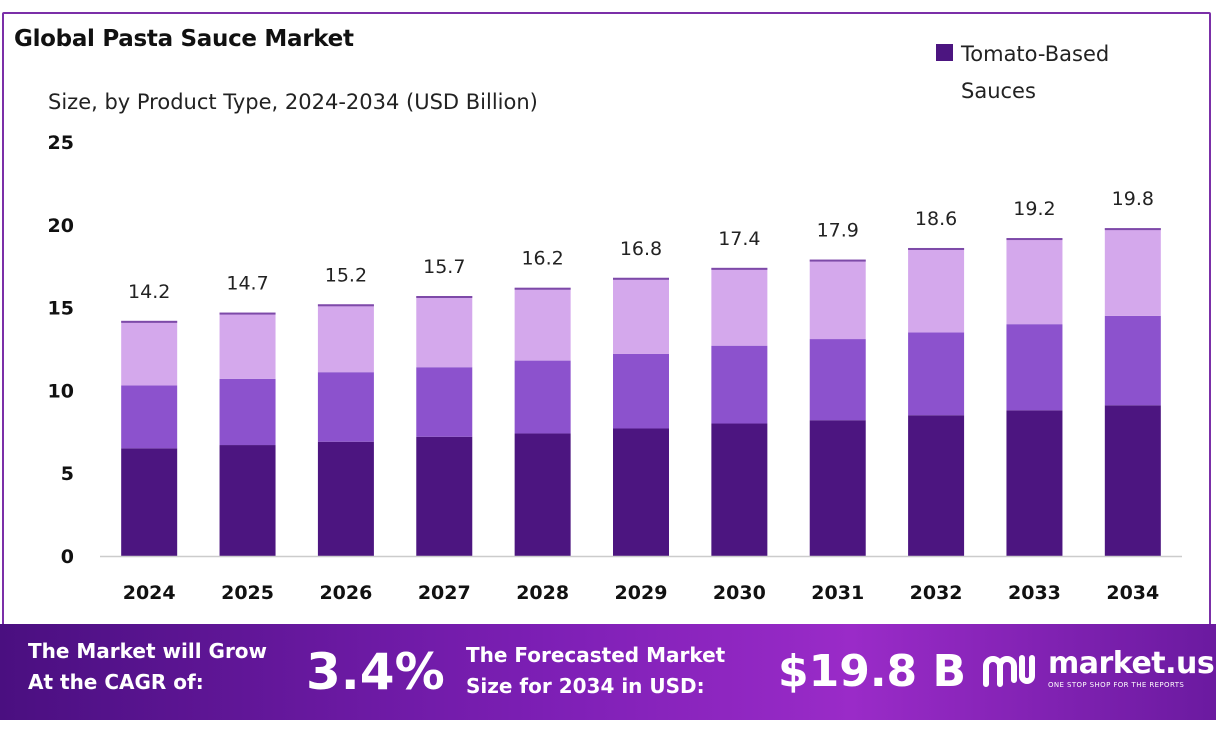  Describe the element at coordinates (998, 91) in the screenshot. I see `legend-label-line2: Sauces` at that location.